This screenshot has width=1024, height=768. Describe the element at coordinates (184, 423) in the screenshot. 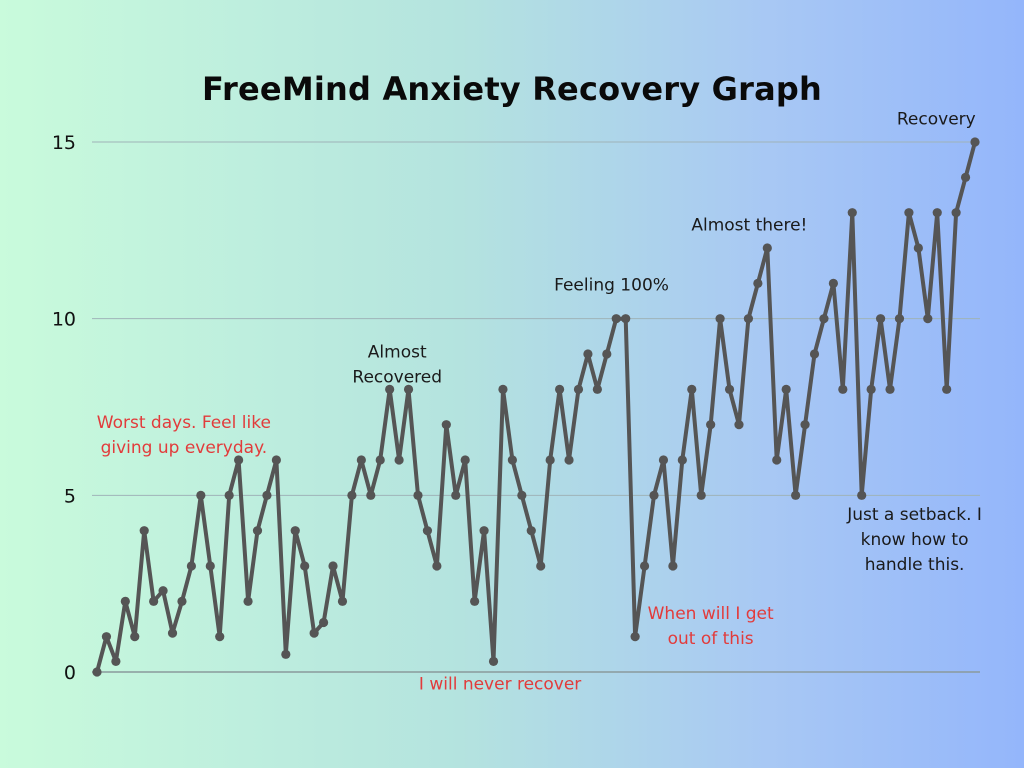

I see `annotation-text: Worst days. Feel like` at that location.